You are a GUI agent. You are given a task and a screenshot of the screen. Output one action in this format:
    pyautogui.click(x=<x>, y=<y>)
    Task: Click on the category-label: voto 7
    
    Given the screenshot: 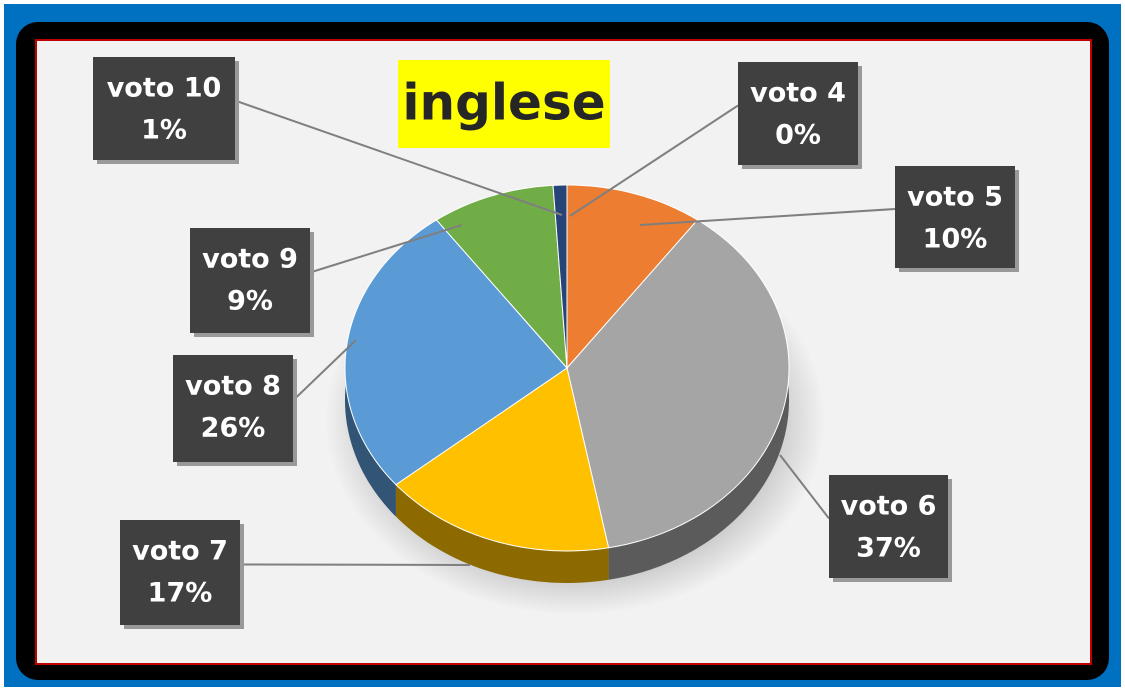 What is the action you would take?
    pyautogui.click(x=180, y=551)
    